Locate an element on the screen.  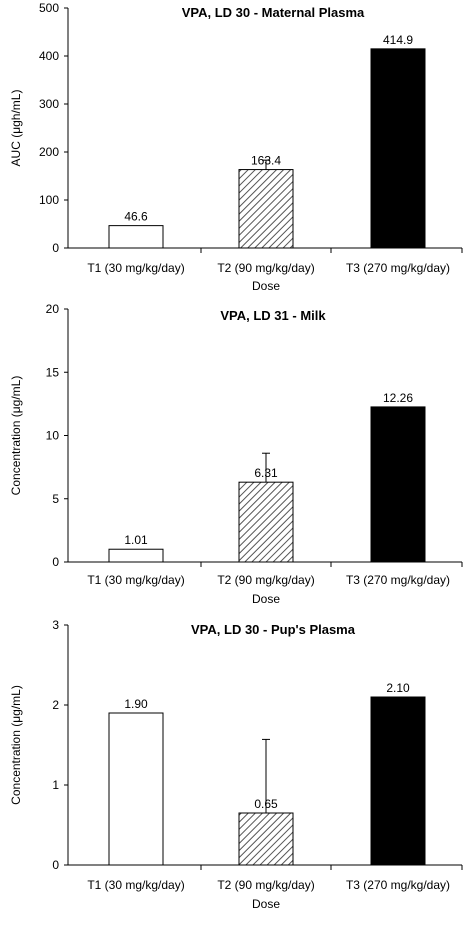
y-tick-label: 2 is located at coordinates (55, 705).